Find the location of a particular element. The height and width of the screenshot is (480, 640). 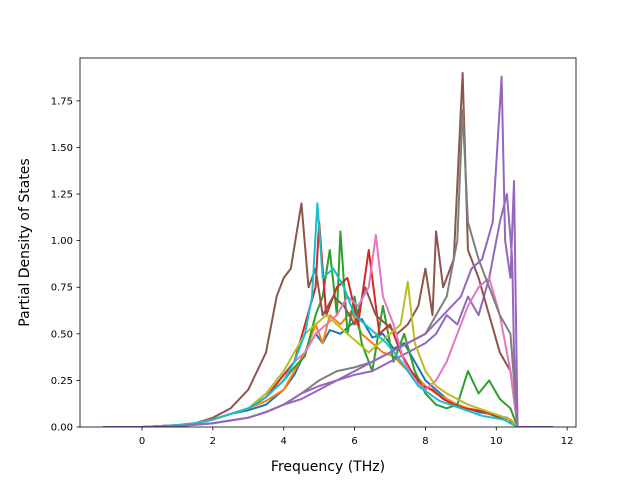

x-tick-label: 6 is located at coordinates (354, 441).